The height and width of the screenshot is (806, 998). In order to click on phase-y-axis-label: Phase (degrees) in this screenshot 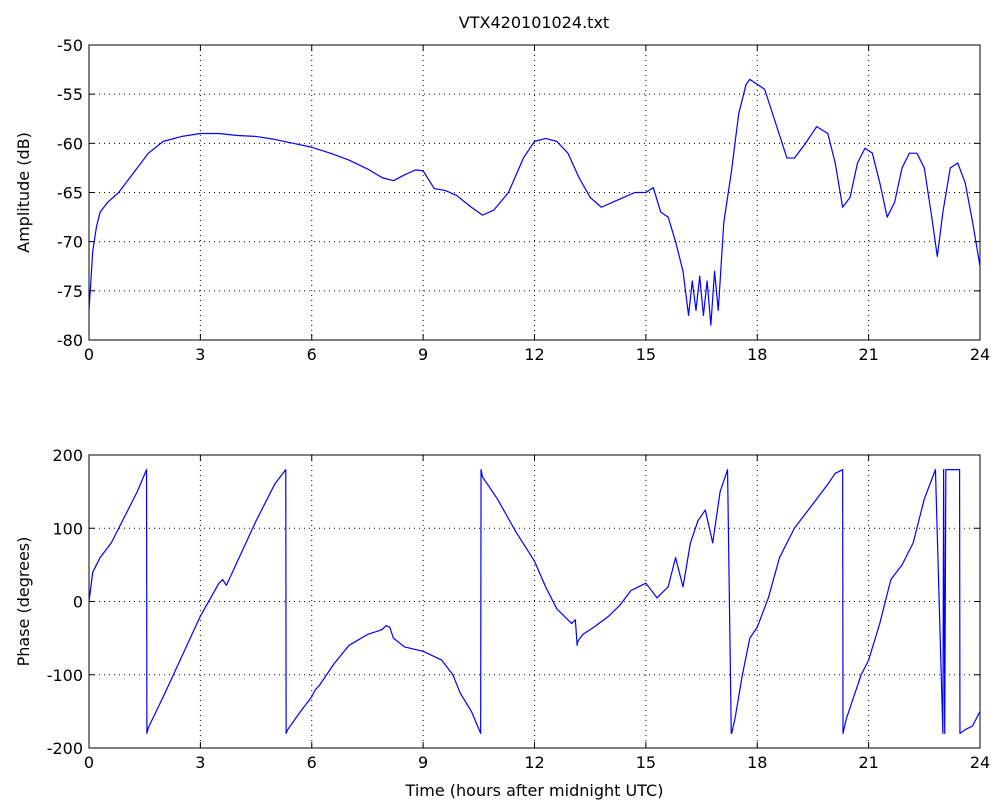, I will do `click(23, 602)`.